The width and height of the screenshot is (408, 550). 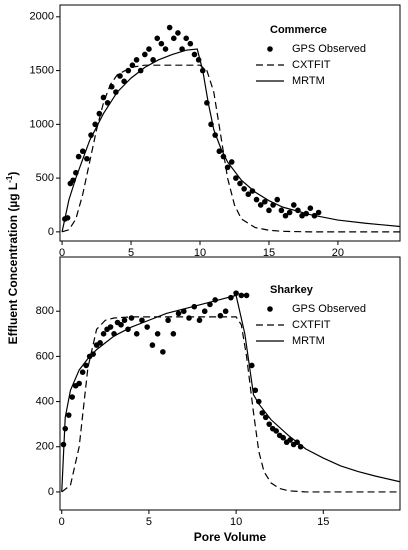 I want to click on y-label-end: ), so click(x=13, y=174).